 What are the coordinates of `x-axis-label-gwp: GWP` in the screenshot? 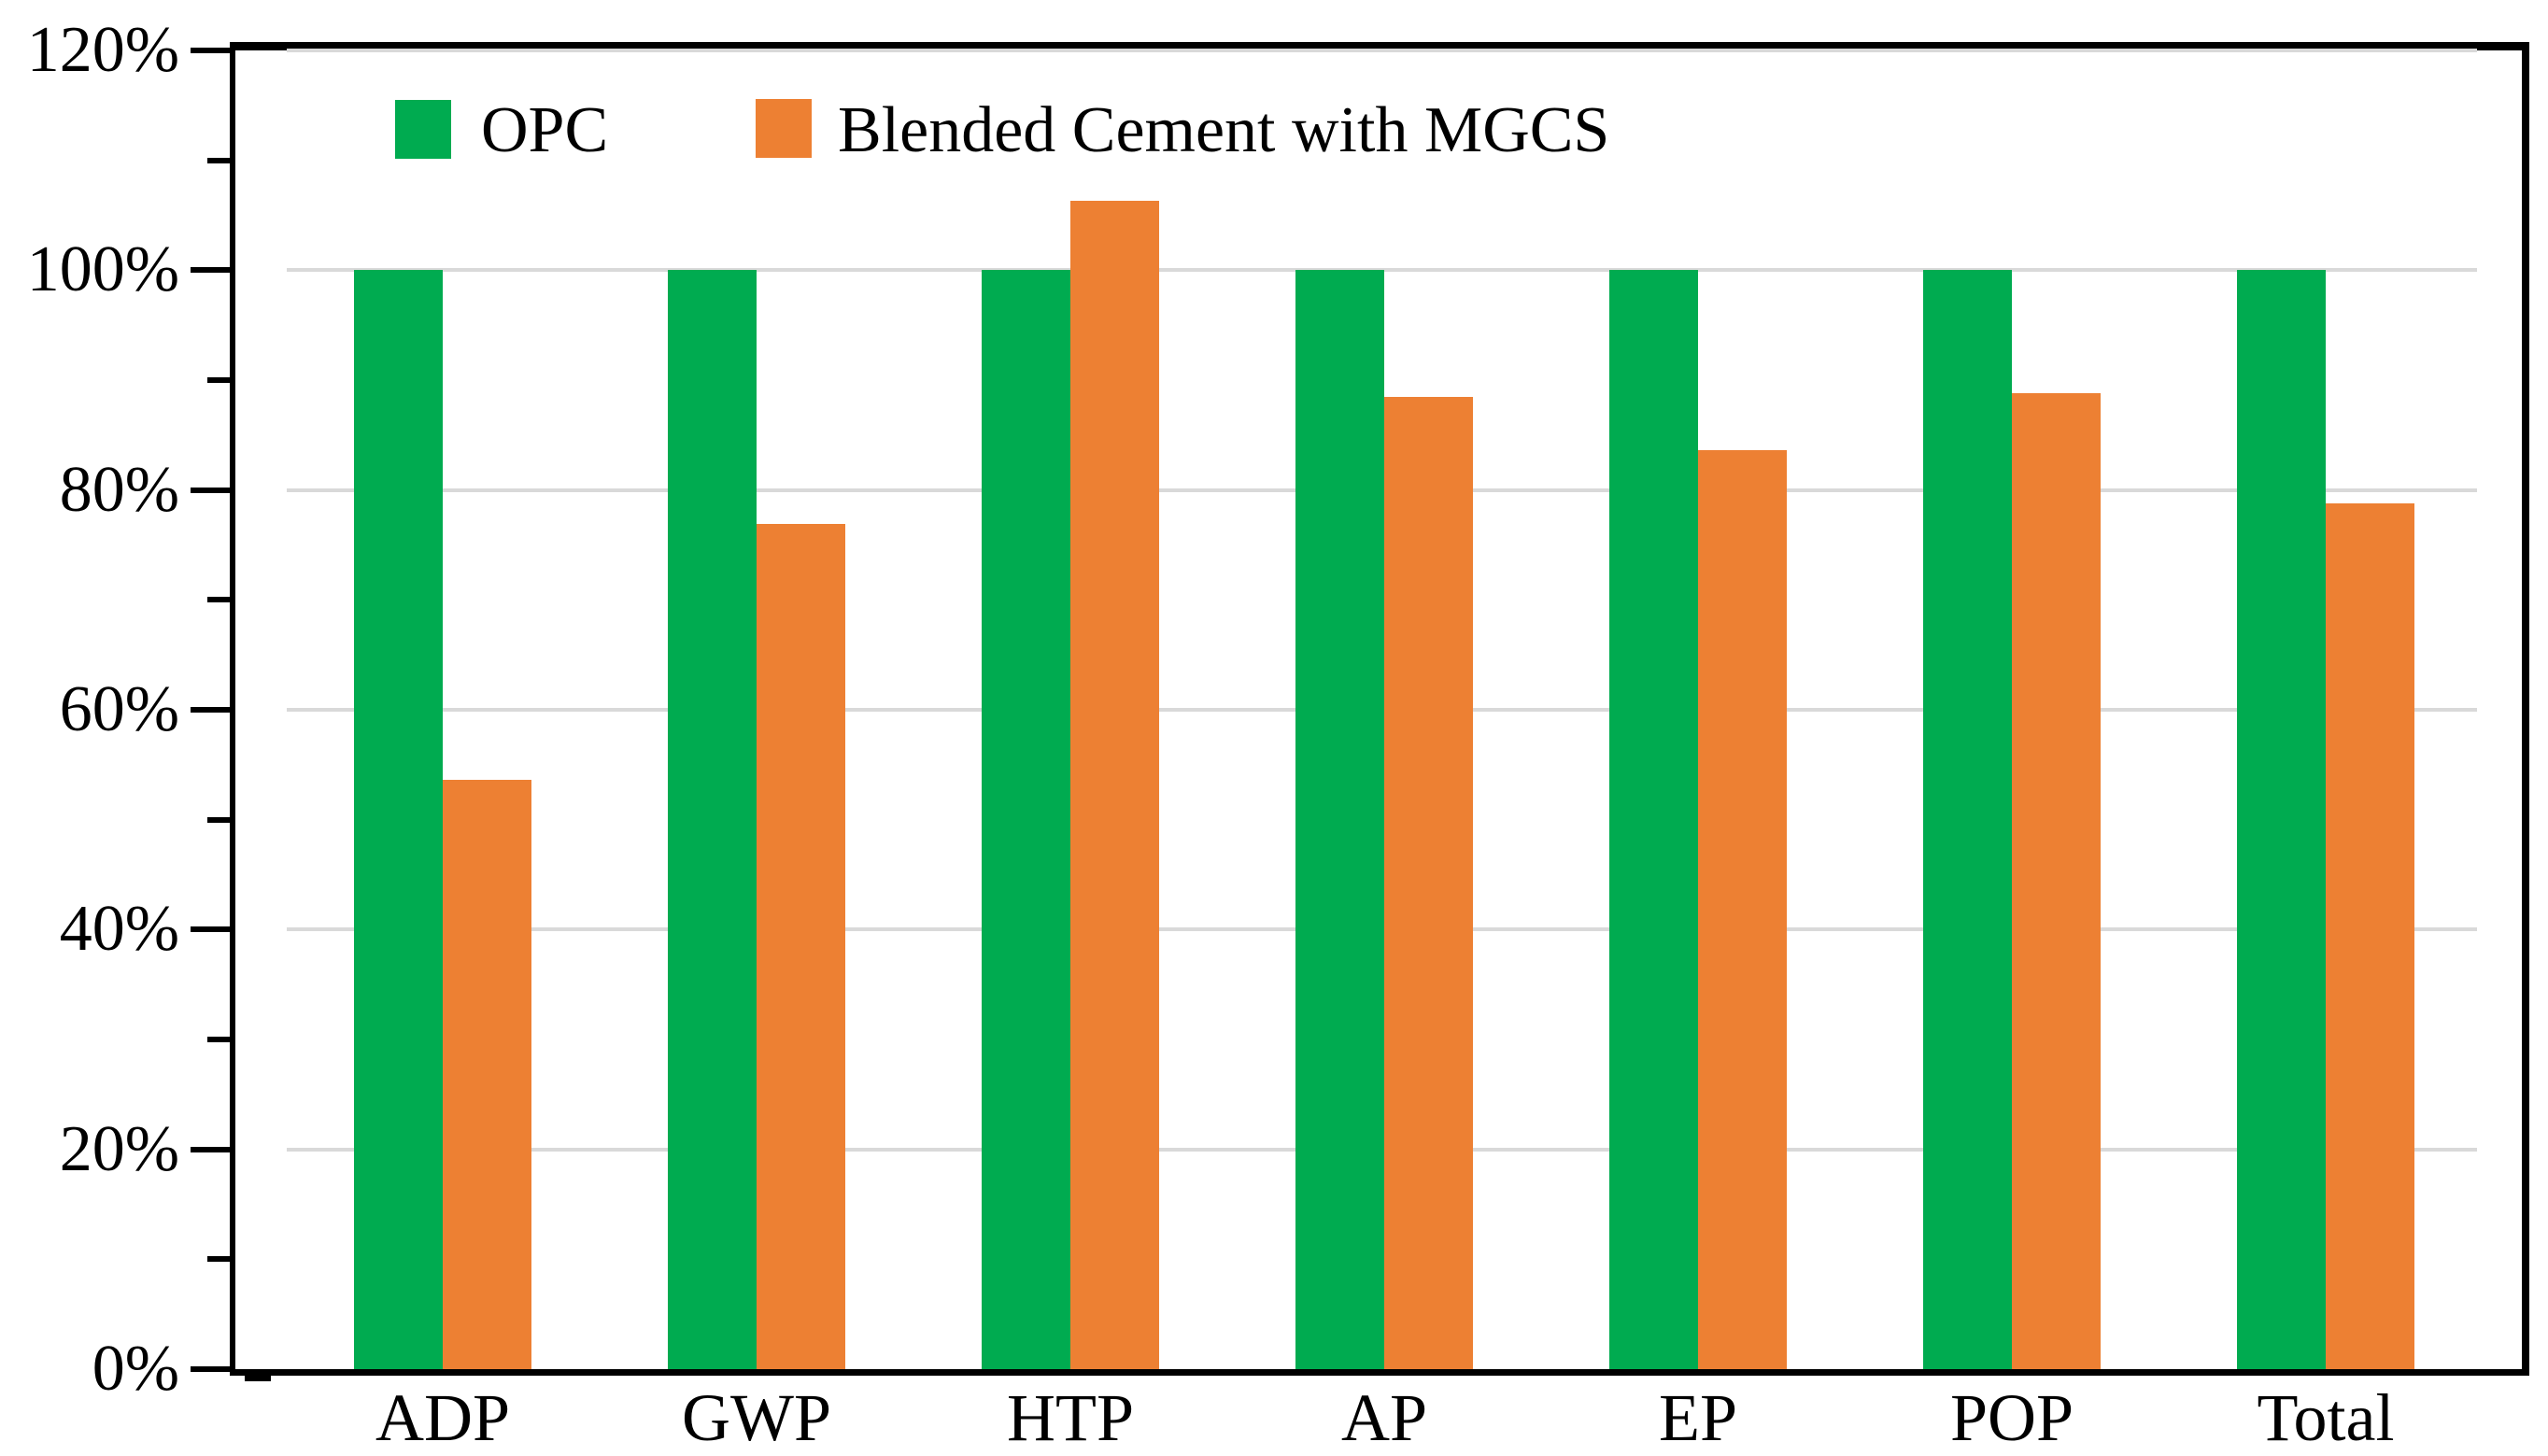 It's located at (756, 1417).